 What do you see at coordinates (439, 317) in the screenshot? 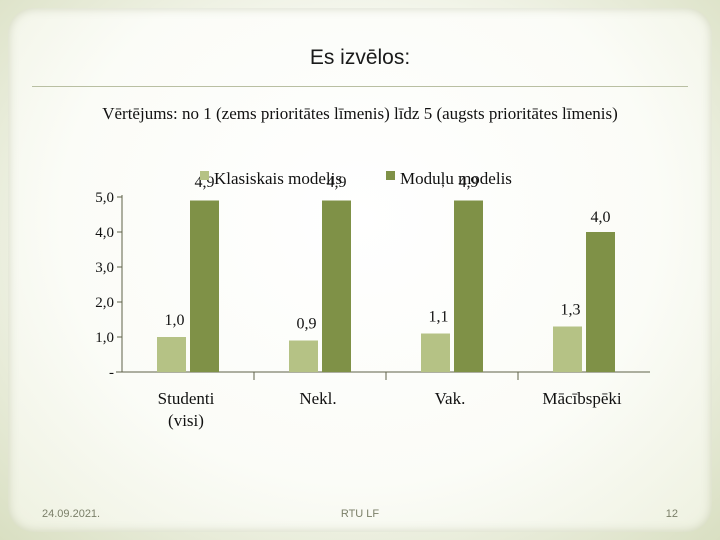
I see `data-label: 1,1` at bounding box center [439, 317].